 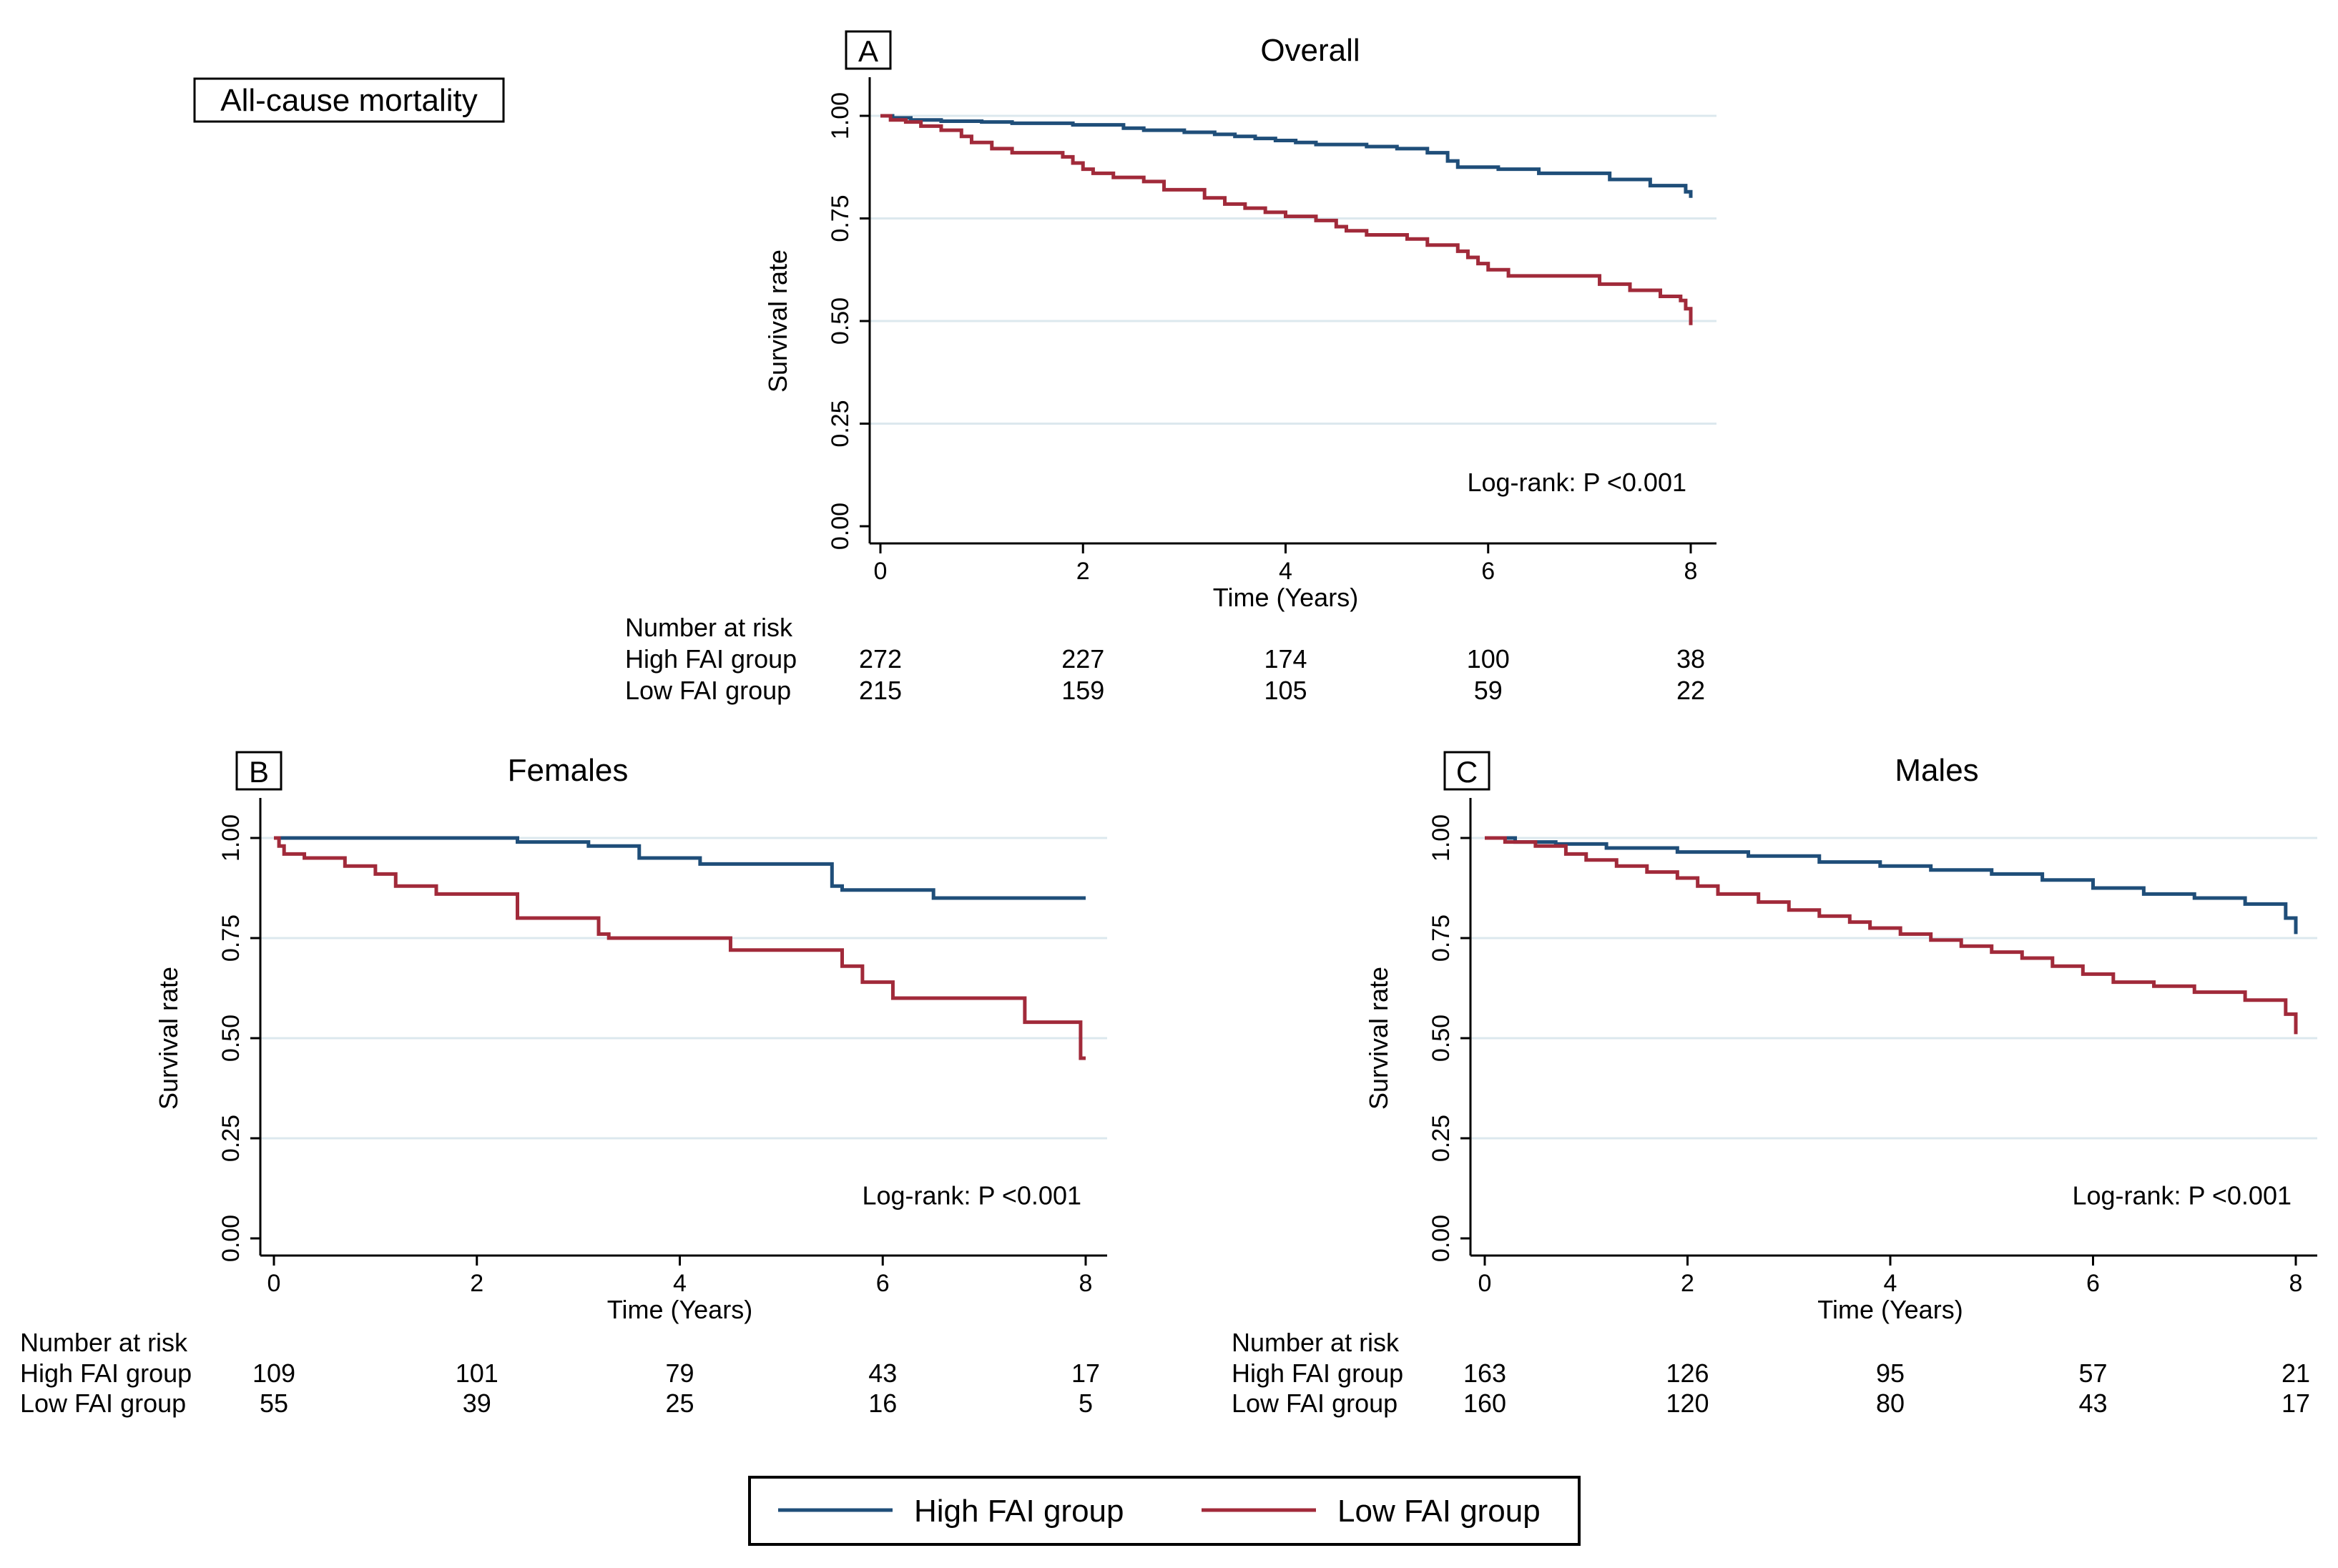 I want to click on risk-value: 21, so click(x=2295, y=1373).